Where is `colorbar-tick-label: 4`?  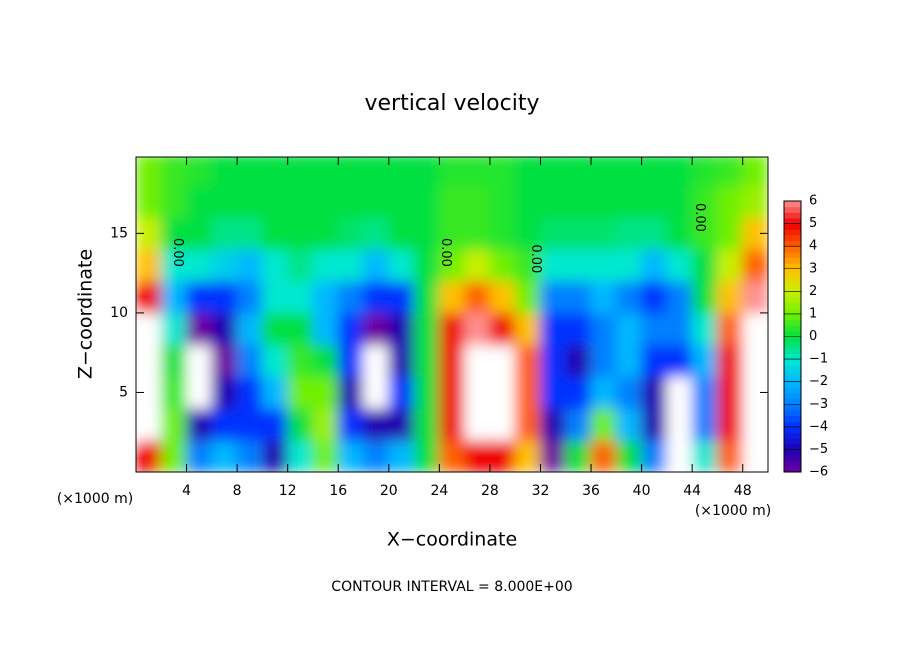 colorbar-tick-label: 4 is located at coordinates (813, 246).